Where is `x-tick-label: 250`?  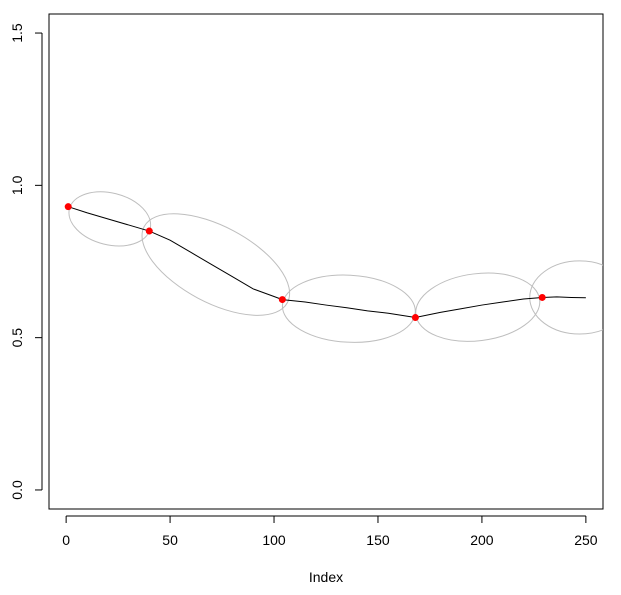
x-tick-label: 250 is located at coordinates (586, 540).